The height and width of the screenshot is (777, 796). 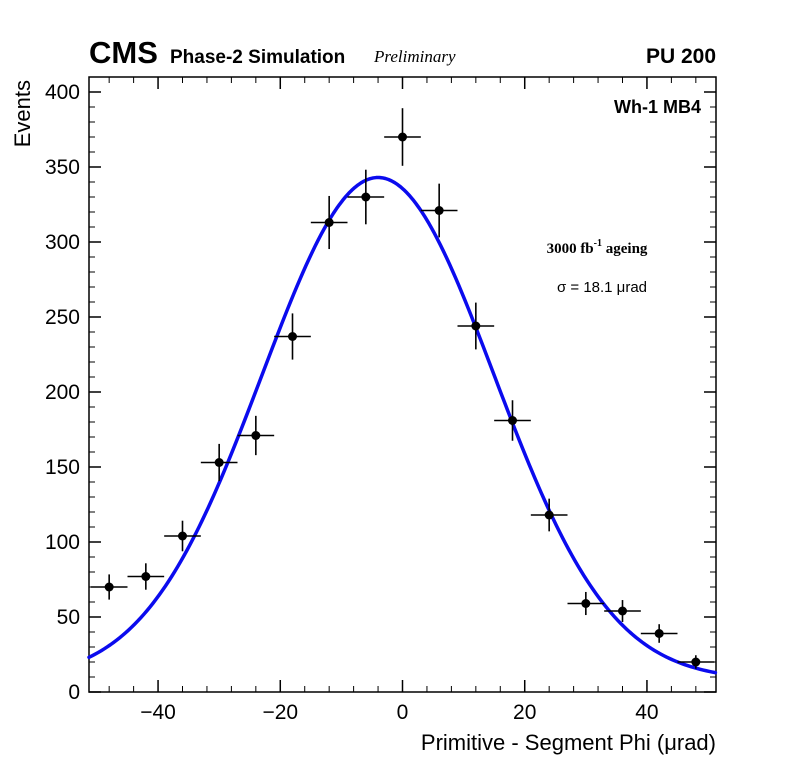 I want to click on x-tick-label: 20, so click(x=524, y=712).